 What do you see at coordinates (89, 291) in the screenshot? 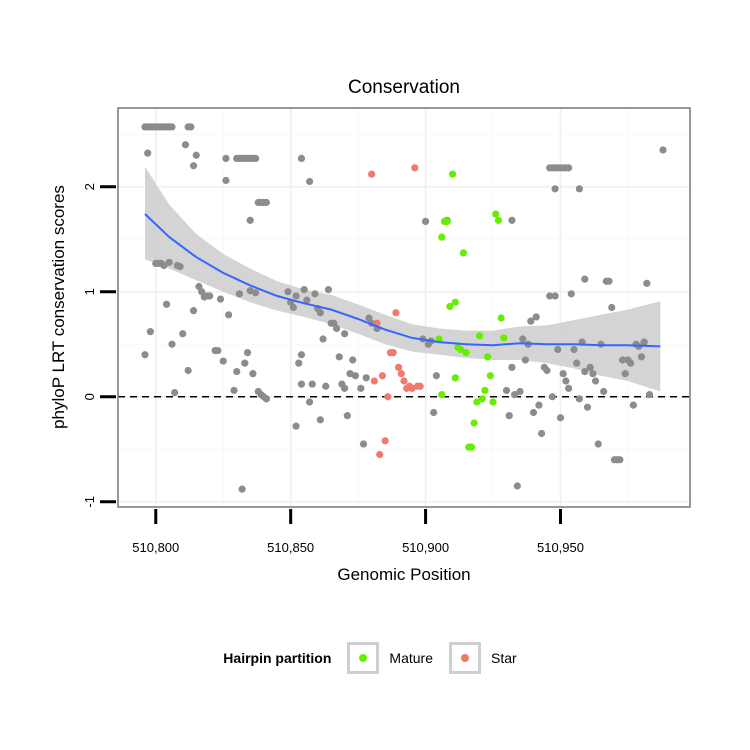
I see `y-tick-label: 1` at bounding box center [89, 291].